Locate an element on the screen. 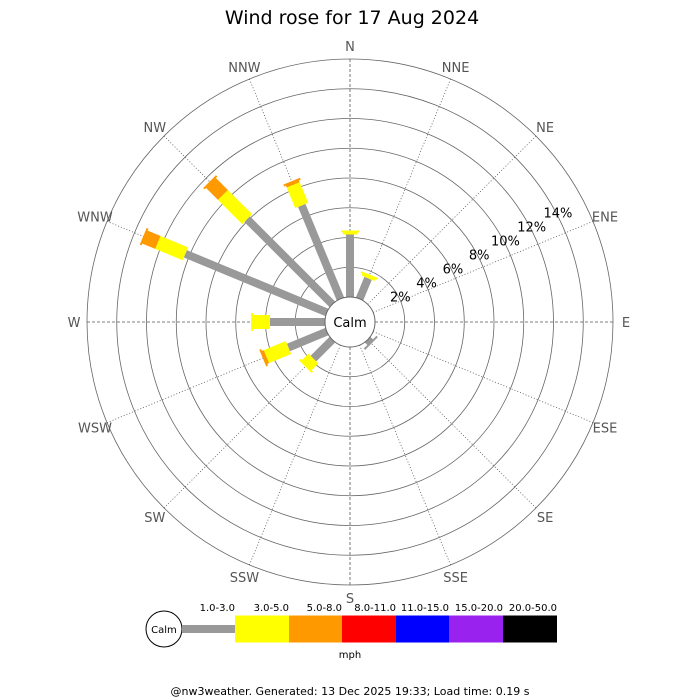 The width and height of the screenshot is (700, 700). direction-label-ene: ENE is located at coordinates (605, 217).